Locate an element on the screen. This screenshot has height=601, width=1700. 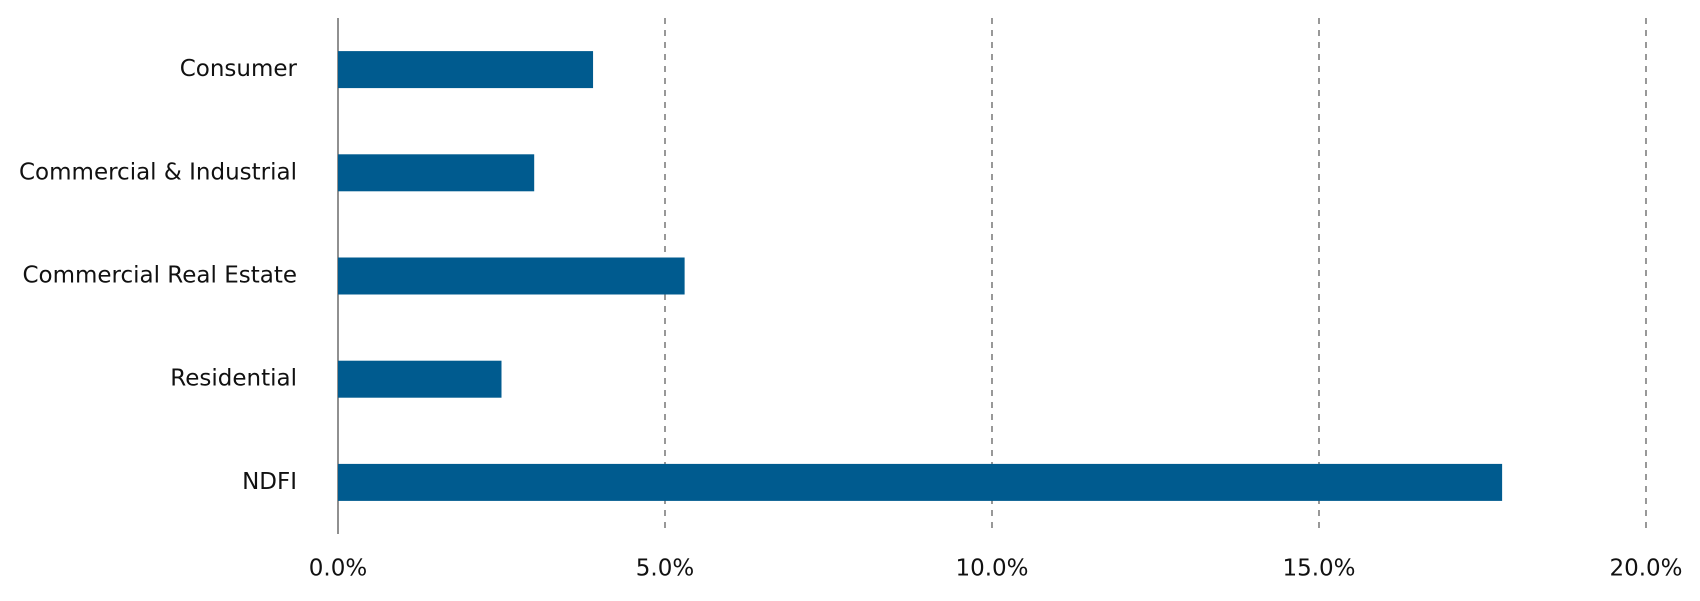
y-tick-label: Commercial Real Estate is located at coordinates (159, 276).